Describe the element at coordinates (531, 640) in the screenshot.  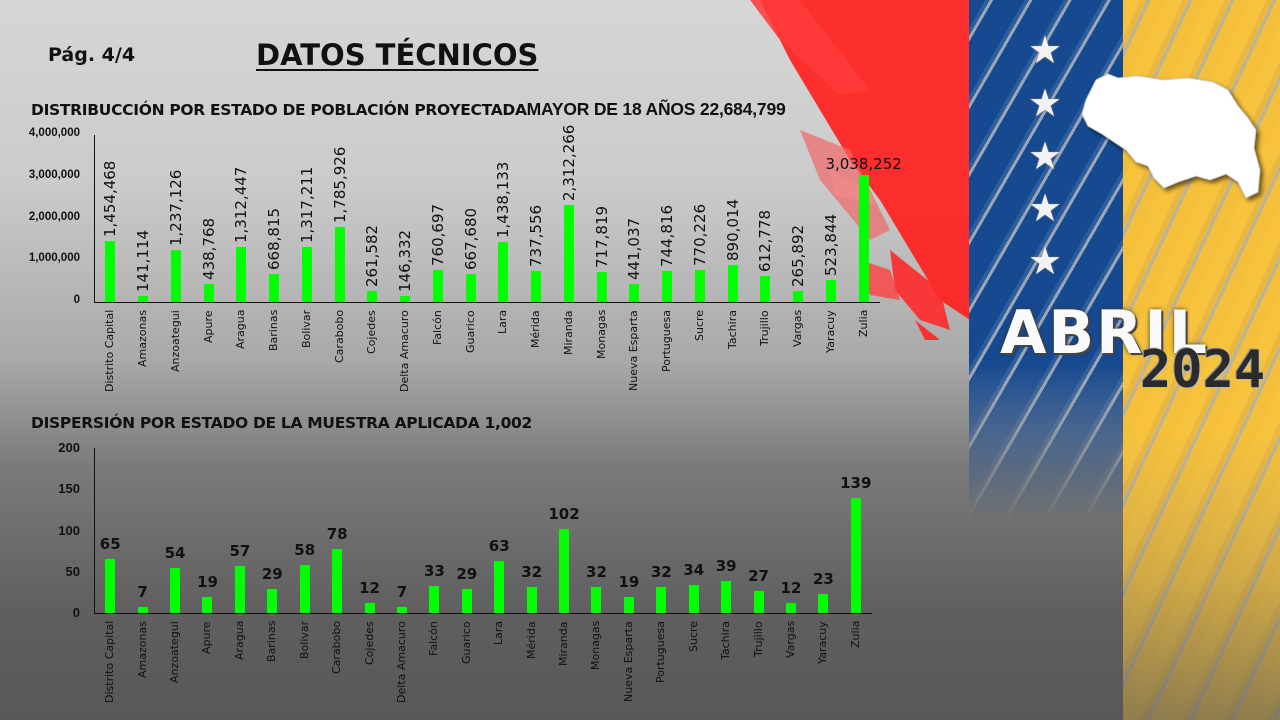
I see `sample-category-label: Mérida` at that location.